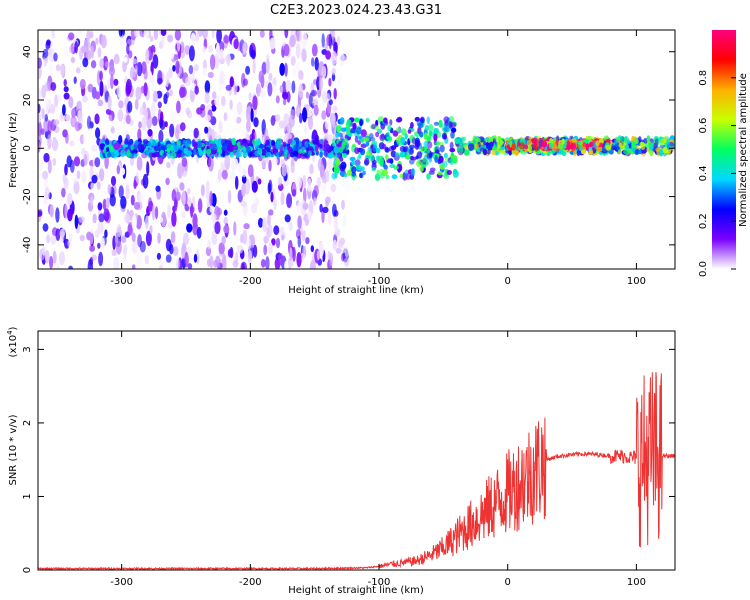 The height and width of the screenshot is (600, 750). What do you see at coordinates (703, 173) in the screenshot?
I see `colorbar-tick-label: 0.4` at bounding box center [703, 173].